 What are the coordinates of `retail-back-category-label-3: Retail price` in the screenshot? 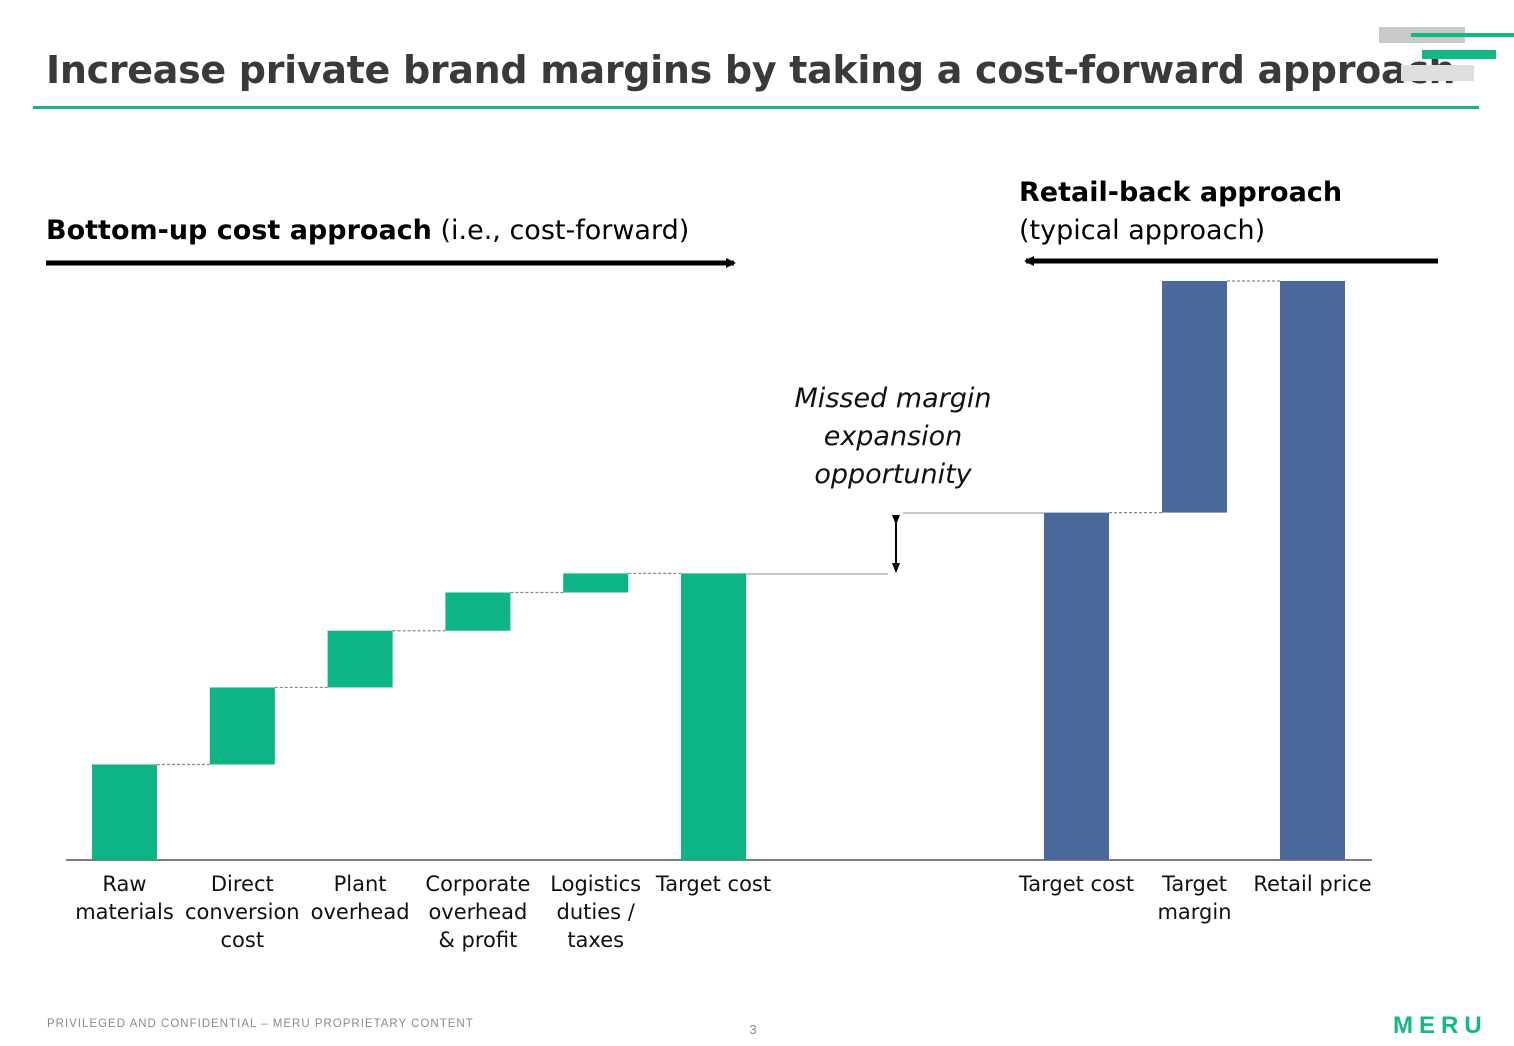 It's located at (1312, 884).